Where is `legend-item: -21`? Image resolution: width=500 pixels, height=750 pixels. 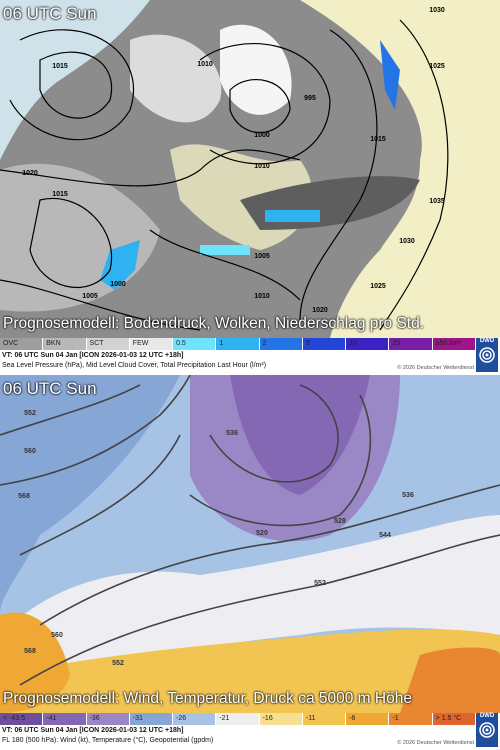 legend-item: -21 is located at coordinates (238, 719).